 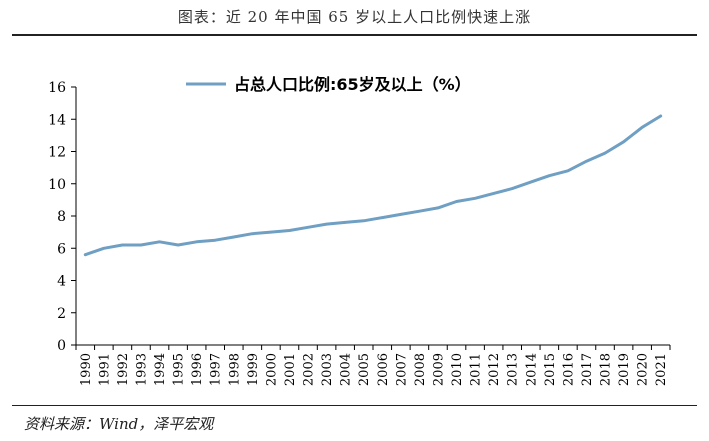 I want to click on x-tick-label: 1999, so click(x=253, y=369).